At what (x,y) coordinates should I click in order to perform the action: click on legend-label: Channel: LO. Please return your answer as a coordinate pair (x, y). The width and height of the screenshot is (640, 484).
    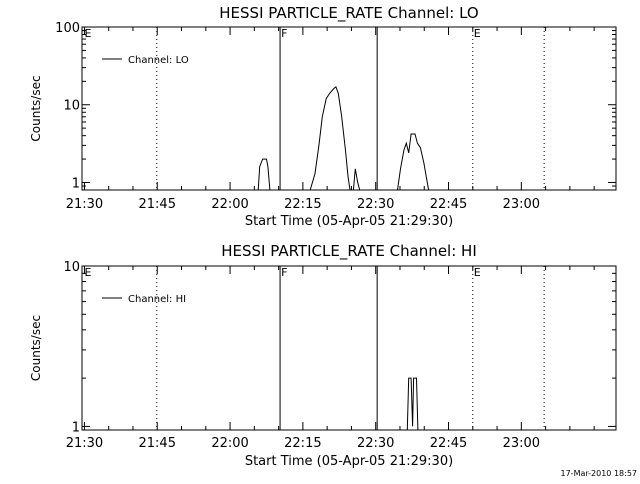
    Looking at the image, I should click on (158, 60).